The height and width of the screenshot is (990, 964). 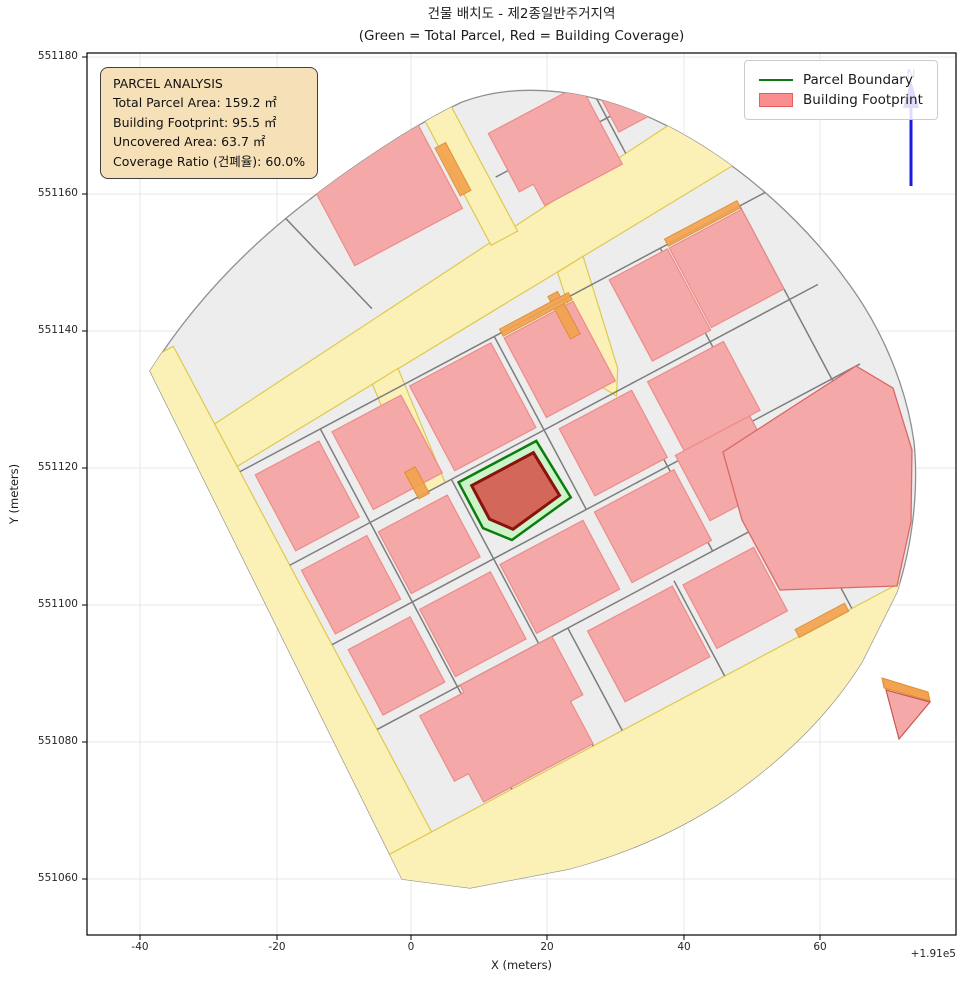 I want to click on annotation-line-coverage: Coverage Ratio (건폐율): 60.0%, so click(x=209, y=161).